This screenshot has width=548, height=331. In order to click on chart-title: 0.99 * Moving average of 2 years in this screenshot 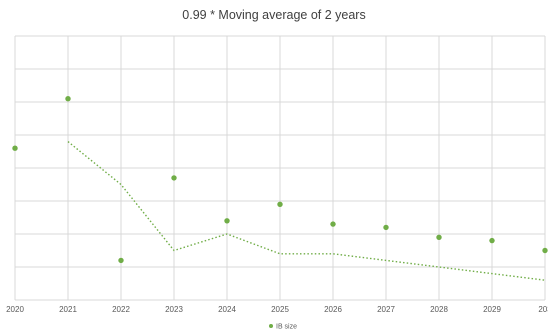, I will do `click(274, 15)`.